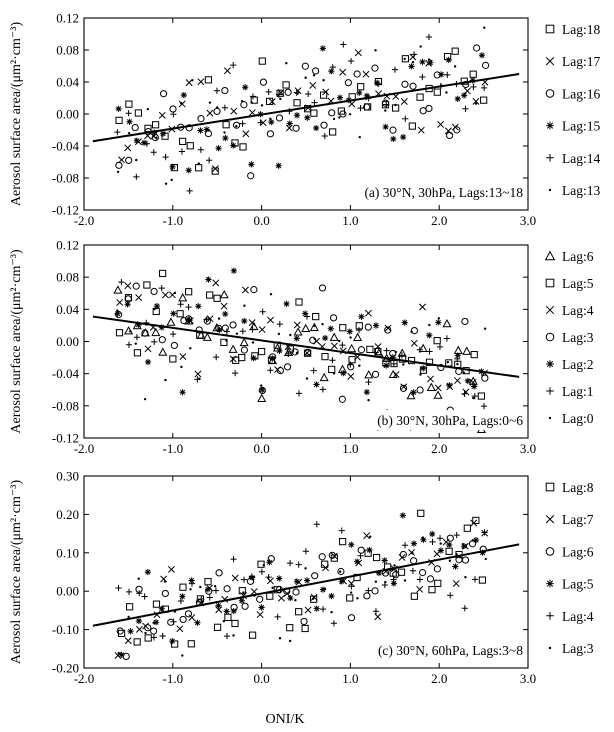 The height and width of the screenshot is (732, 614). I want to click on legend-entry: Lag:18, so click(572, 29).